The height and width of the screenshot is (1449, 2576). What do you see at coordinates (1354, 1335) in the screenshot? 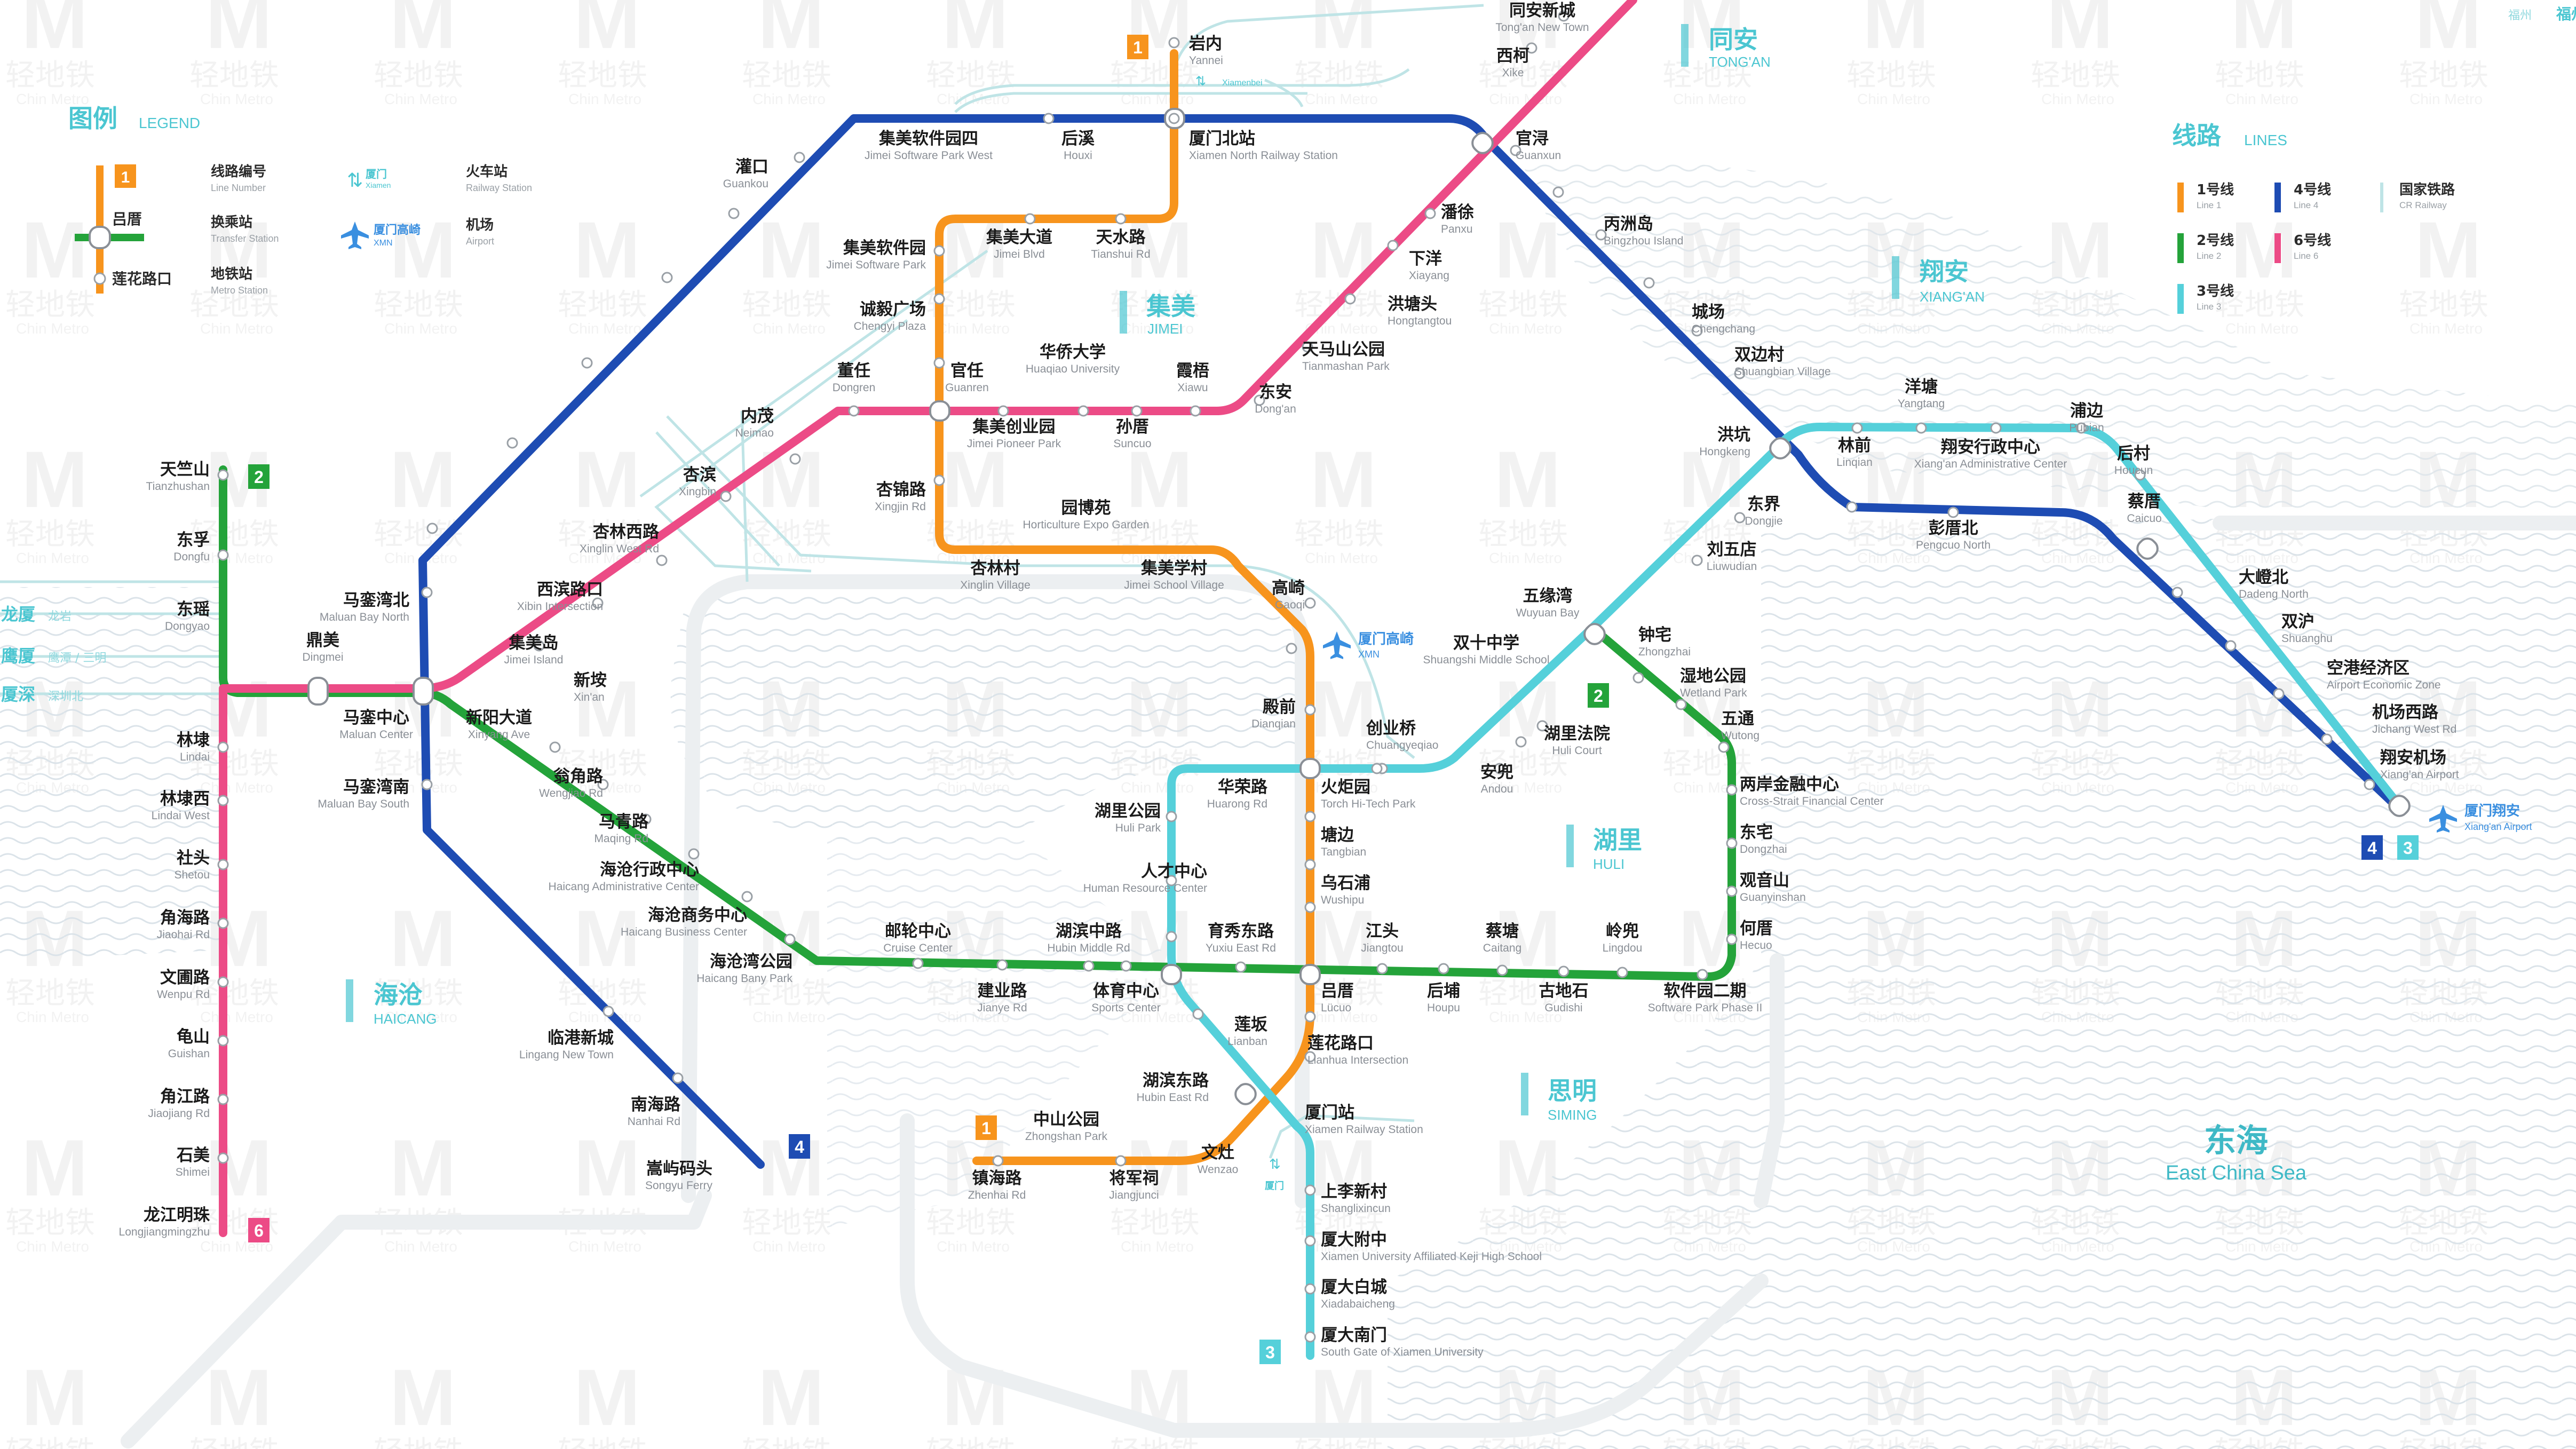
I see `station-name: 厦大南门` at bounding box center [1354, 1335].